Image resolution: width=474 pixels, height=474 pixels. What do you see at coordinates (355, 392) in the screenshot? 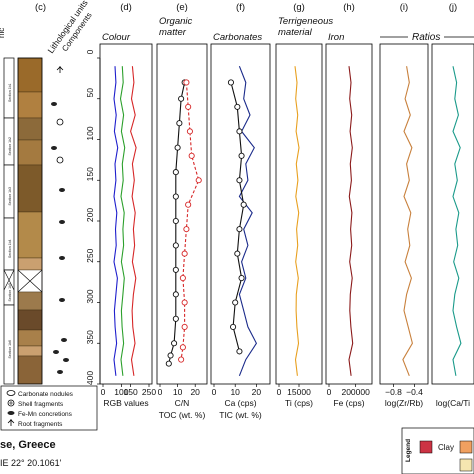
I see `x-tick-label: 200000` at bounding box center [355, 392].